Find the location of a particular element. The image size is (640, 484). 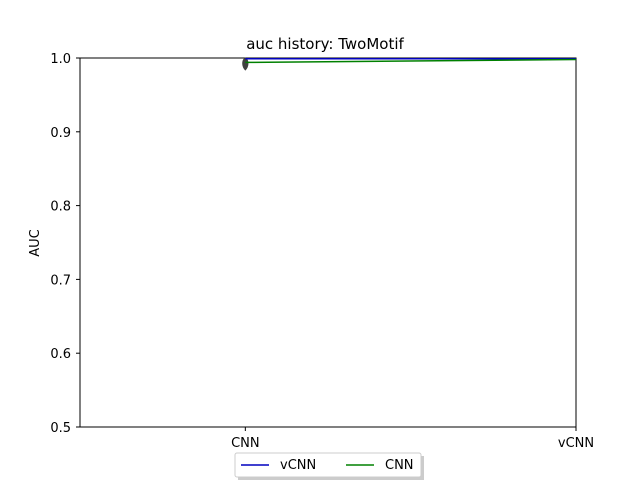

y-tick-label: 0.9 is located at coordinates (60, 133).